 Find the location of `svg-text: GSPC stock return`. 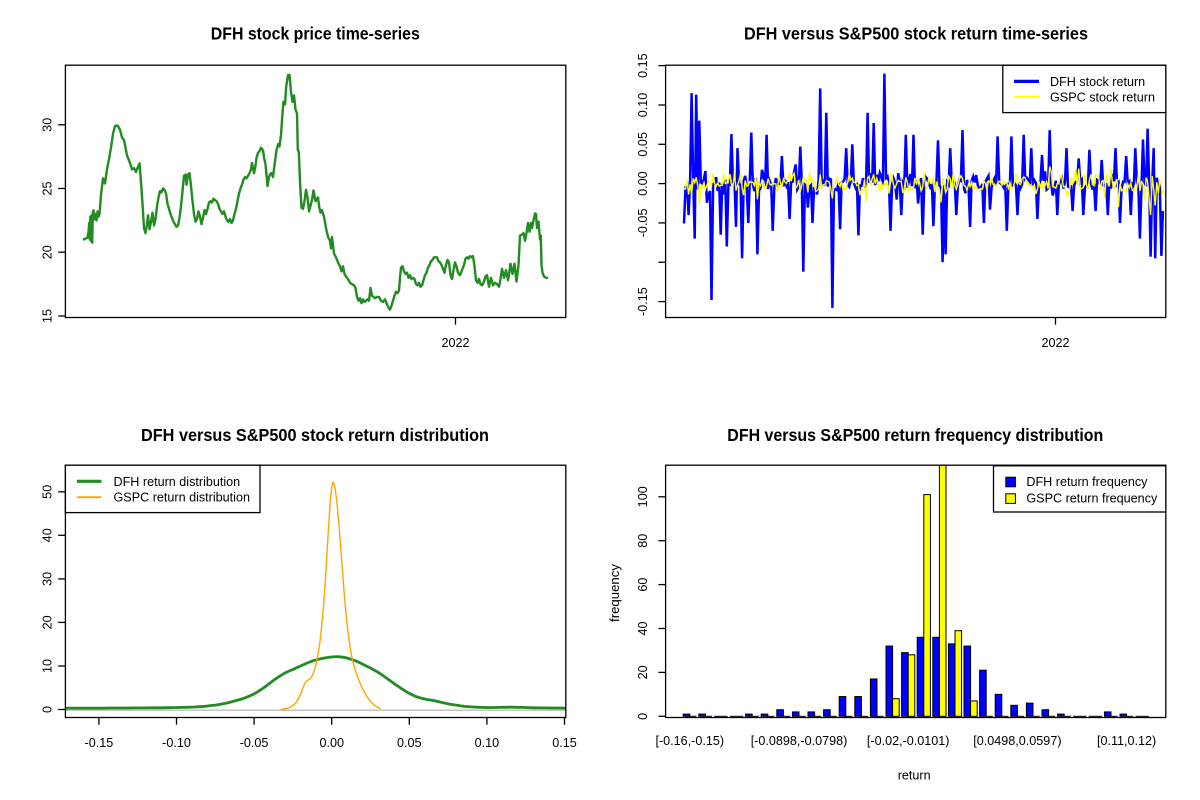

svg-text: GSPC stock return is located at coordinates (1102, 97).